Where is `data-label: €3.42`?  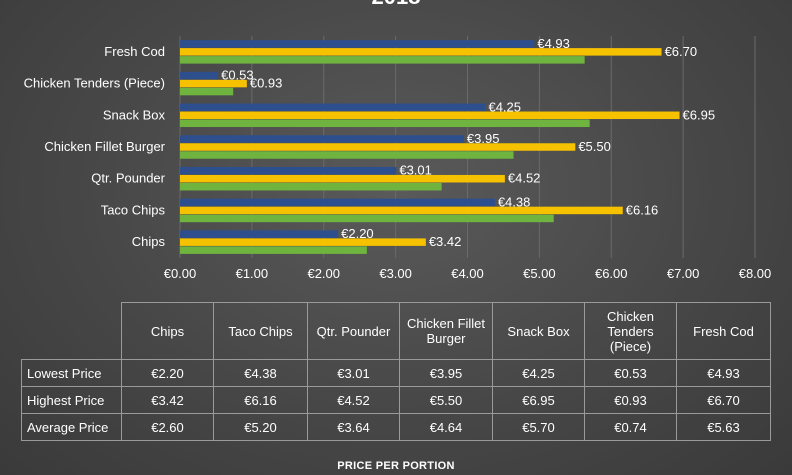 data-label: €3.42 is located at coordinates (445, 241).